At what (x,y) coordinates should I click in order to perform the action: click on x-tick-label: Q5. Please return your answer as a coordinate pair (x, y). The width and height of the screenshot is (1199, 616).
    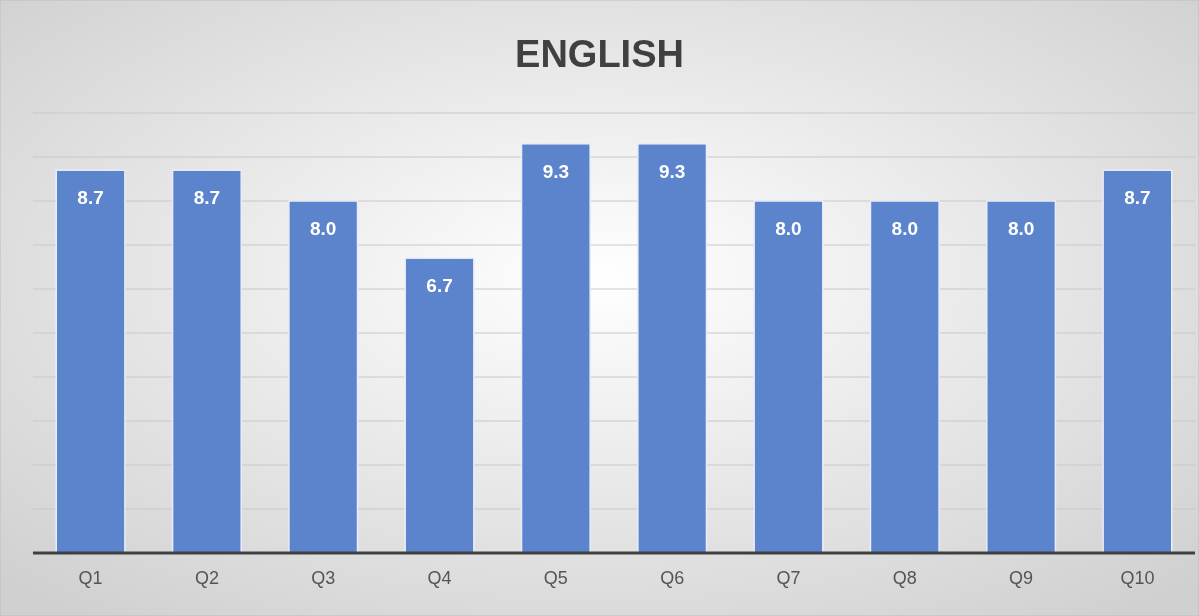
    Looking at the image, I should click on (555, 577).